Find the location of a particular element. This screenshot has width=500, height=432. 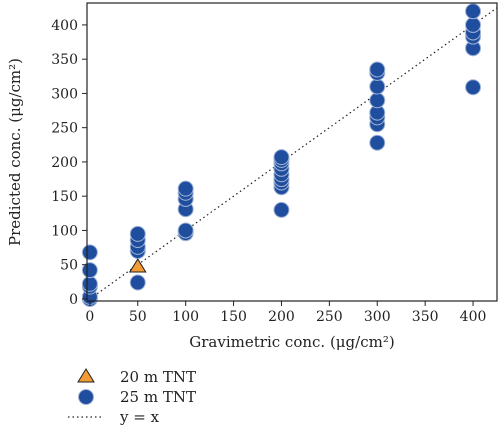

y-tick-label: 50 is located at coordinates (69, 266).